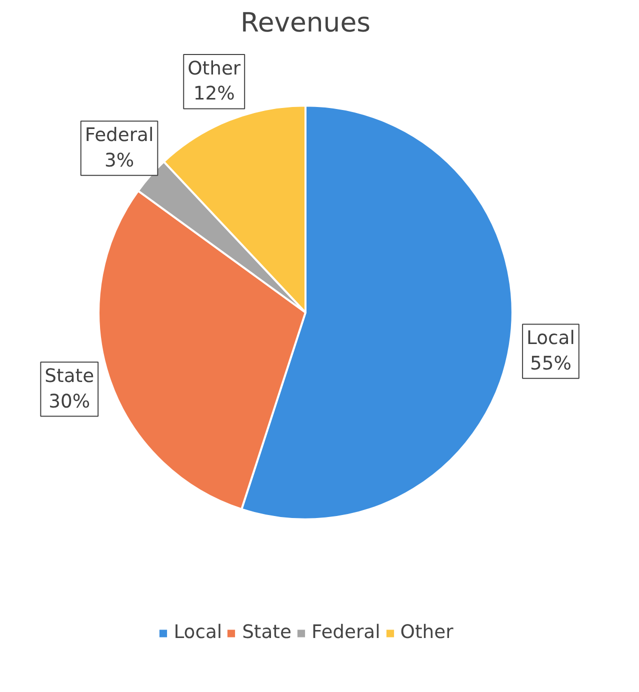 The width and height of the screenshot is (639, 692). I want to click on chart-title: Revenues, so click(305, 23).